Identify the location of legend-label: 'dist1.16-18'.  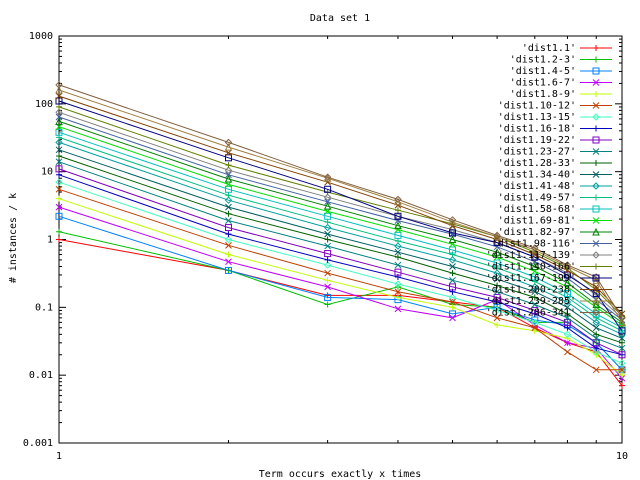
(537, 129).